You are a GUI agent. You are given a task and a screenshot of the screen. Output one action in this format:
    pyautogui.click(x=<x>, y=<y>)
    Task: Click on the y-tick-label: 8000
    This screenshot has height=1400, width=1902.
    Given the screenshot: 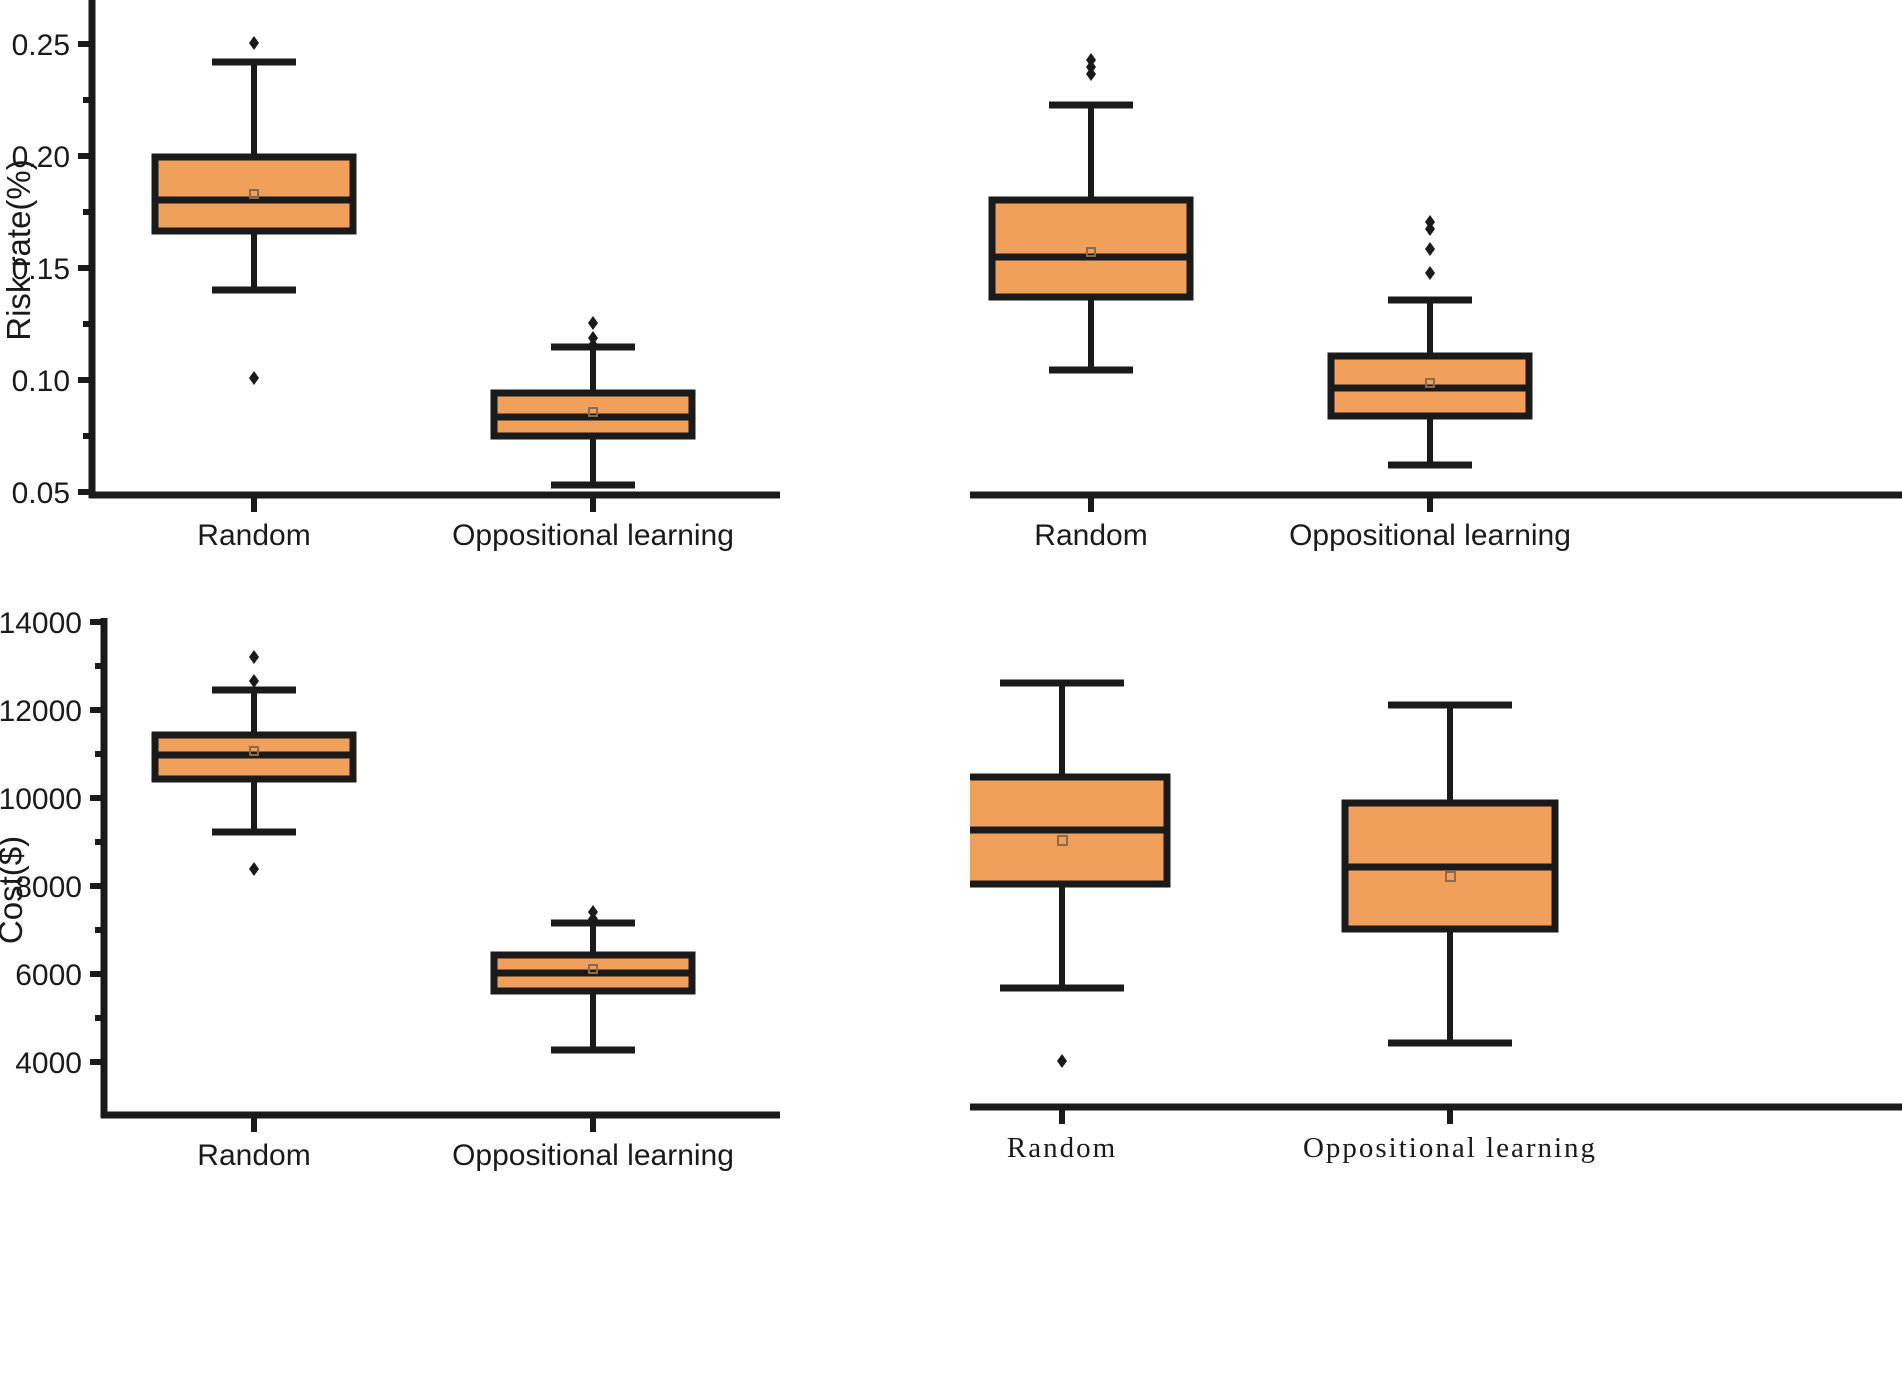 What is the action you would take?
    pyautogui.click(x=48, y=887)
    